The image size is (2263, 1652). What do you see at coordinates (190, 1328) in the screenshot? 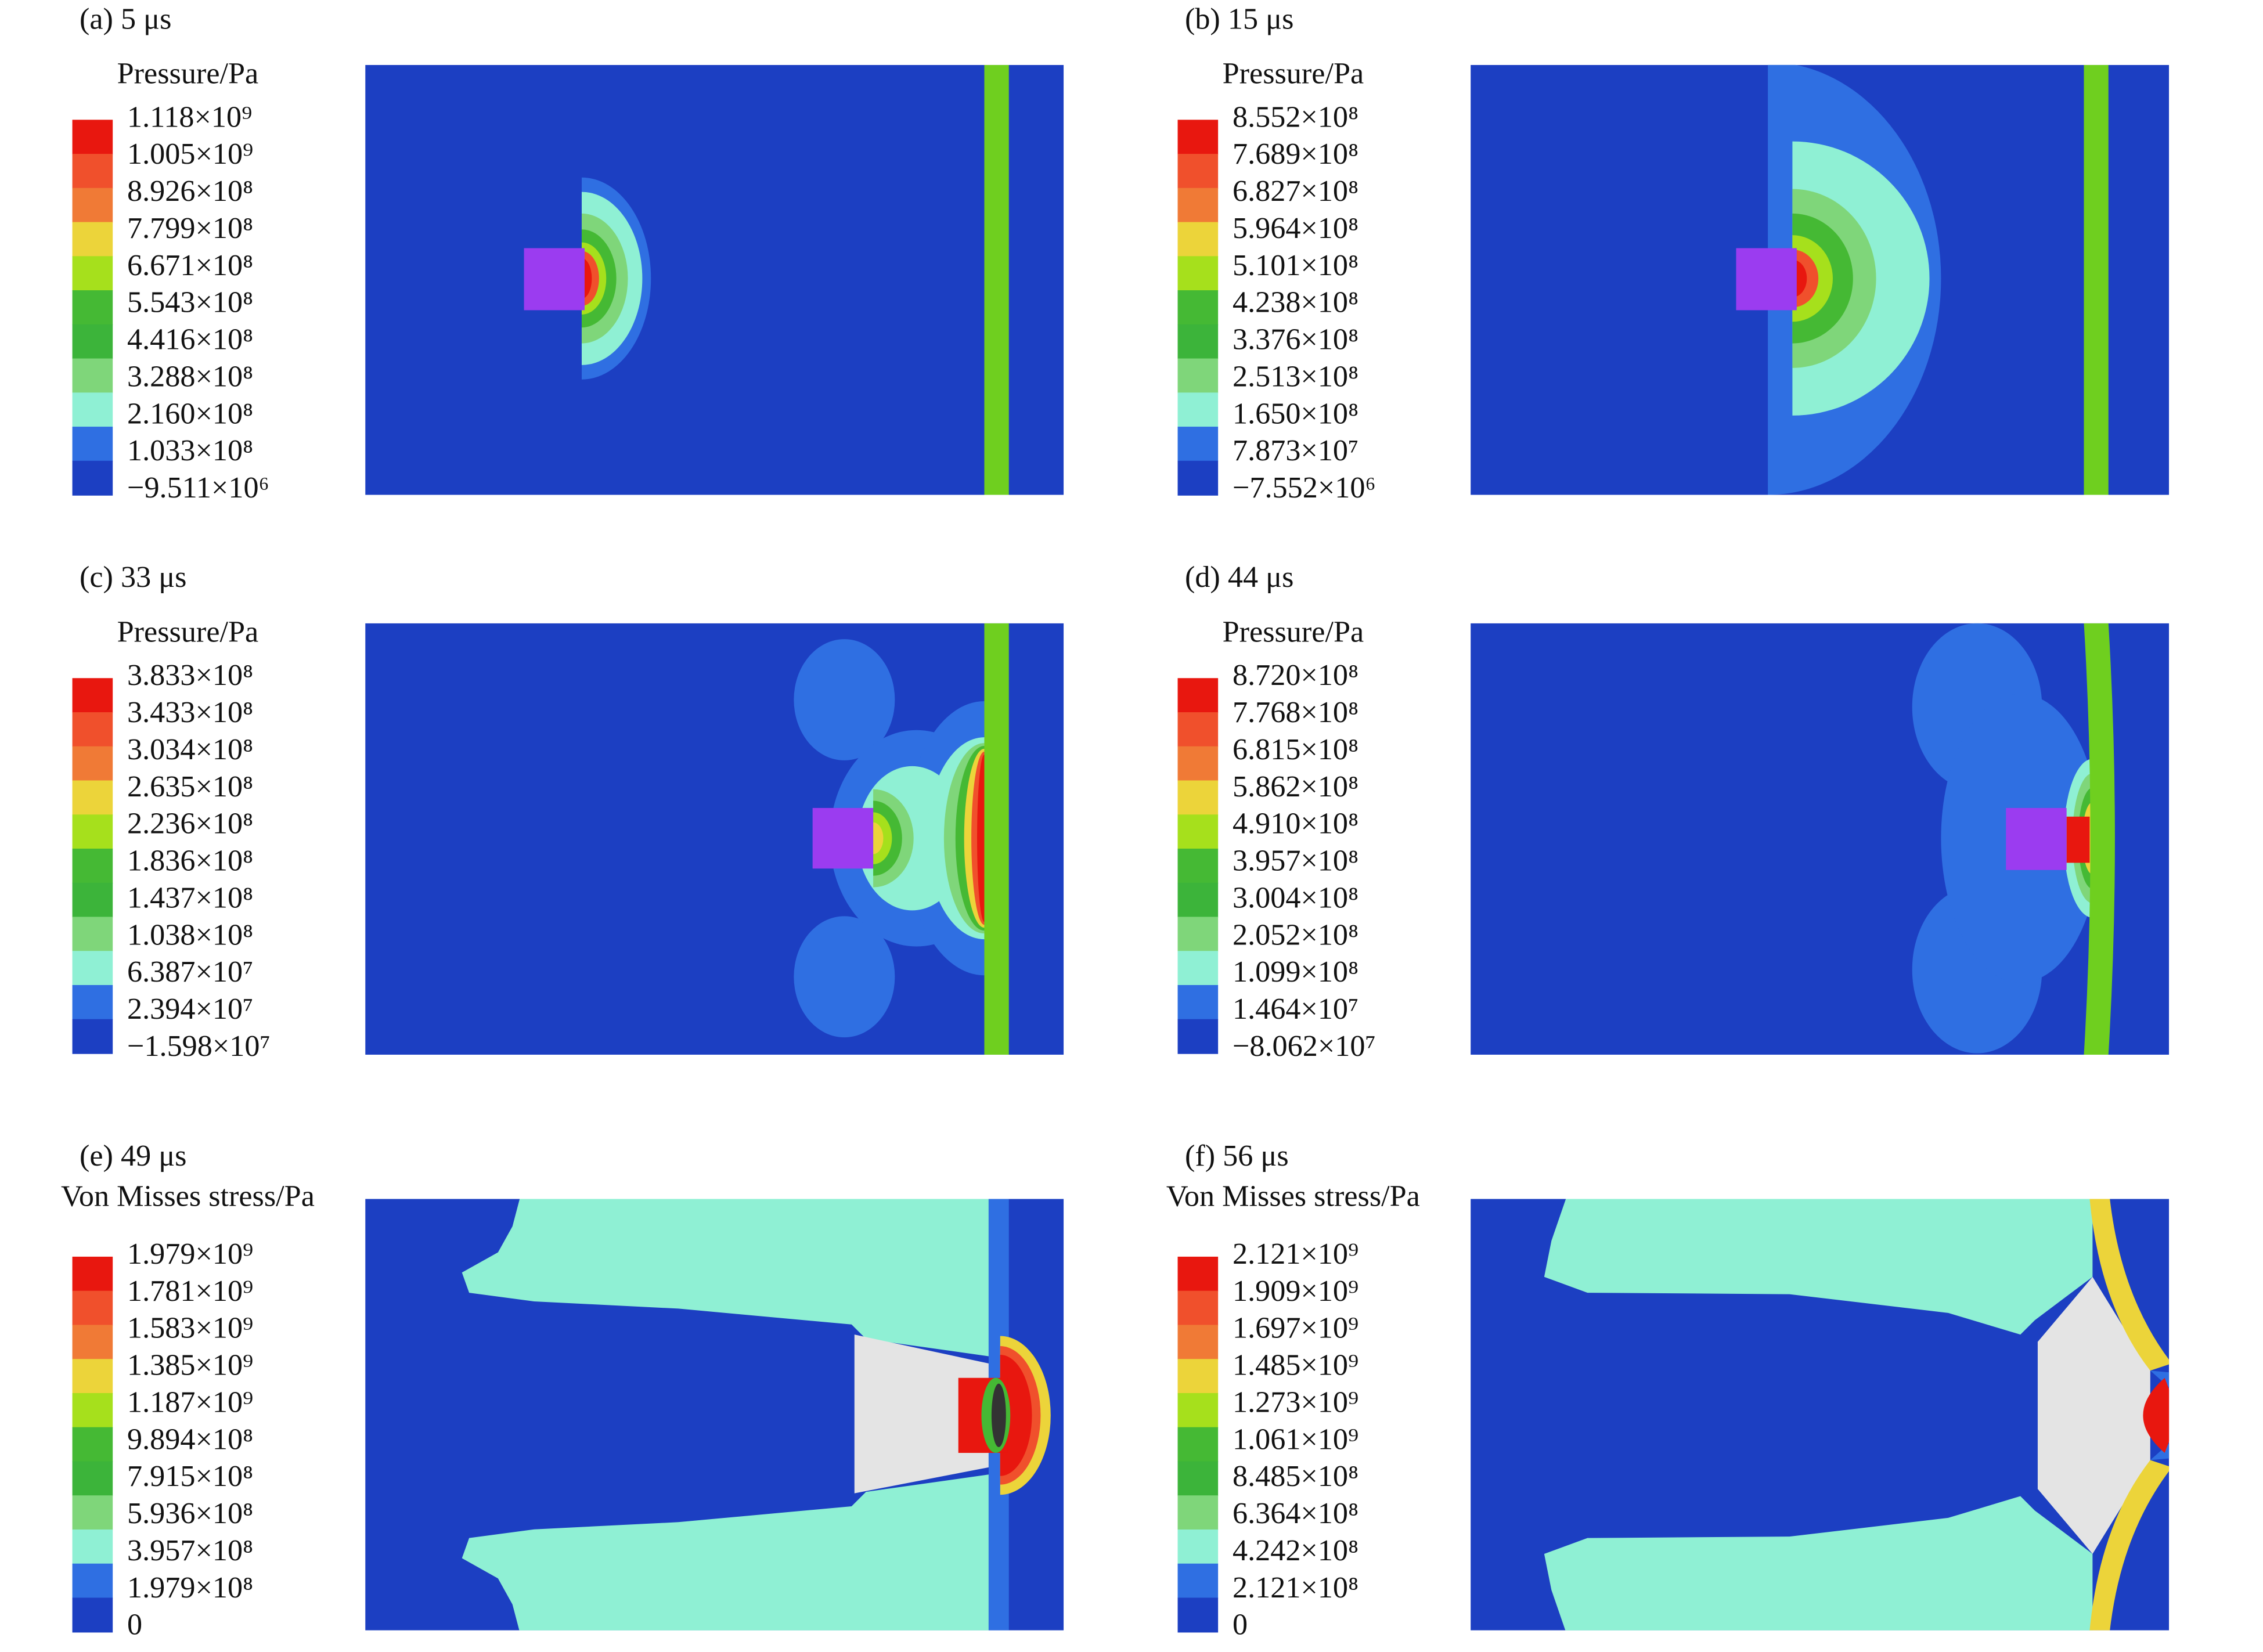
I see `legend-label: 1.583×10⁹` at bounding box center [190, 1328].